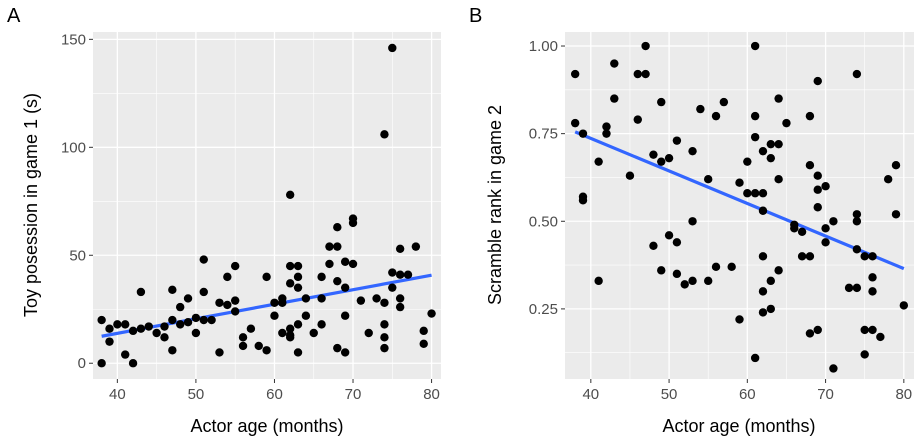 The image size is (921, 441). Describe the element at coordinates (73, 39) in the screenshot. I see `y-tick-label: 150` at that location.